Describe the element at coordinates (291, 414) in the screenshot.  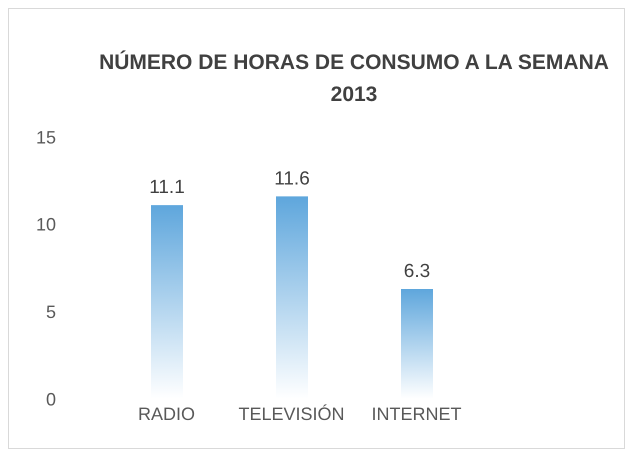
I see `x-tick-label: TELEVISIÓN` at that location.